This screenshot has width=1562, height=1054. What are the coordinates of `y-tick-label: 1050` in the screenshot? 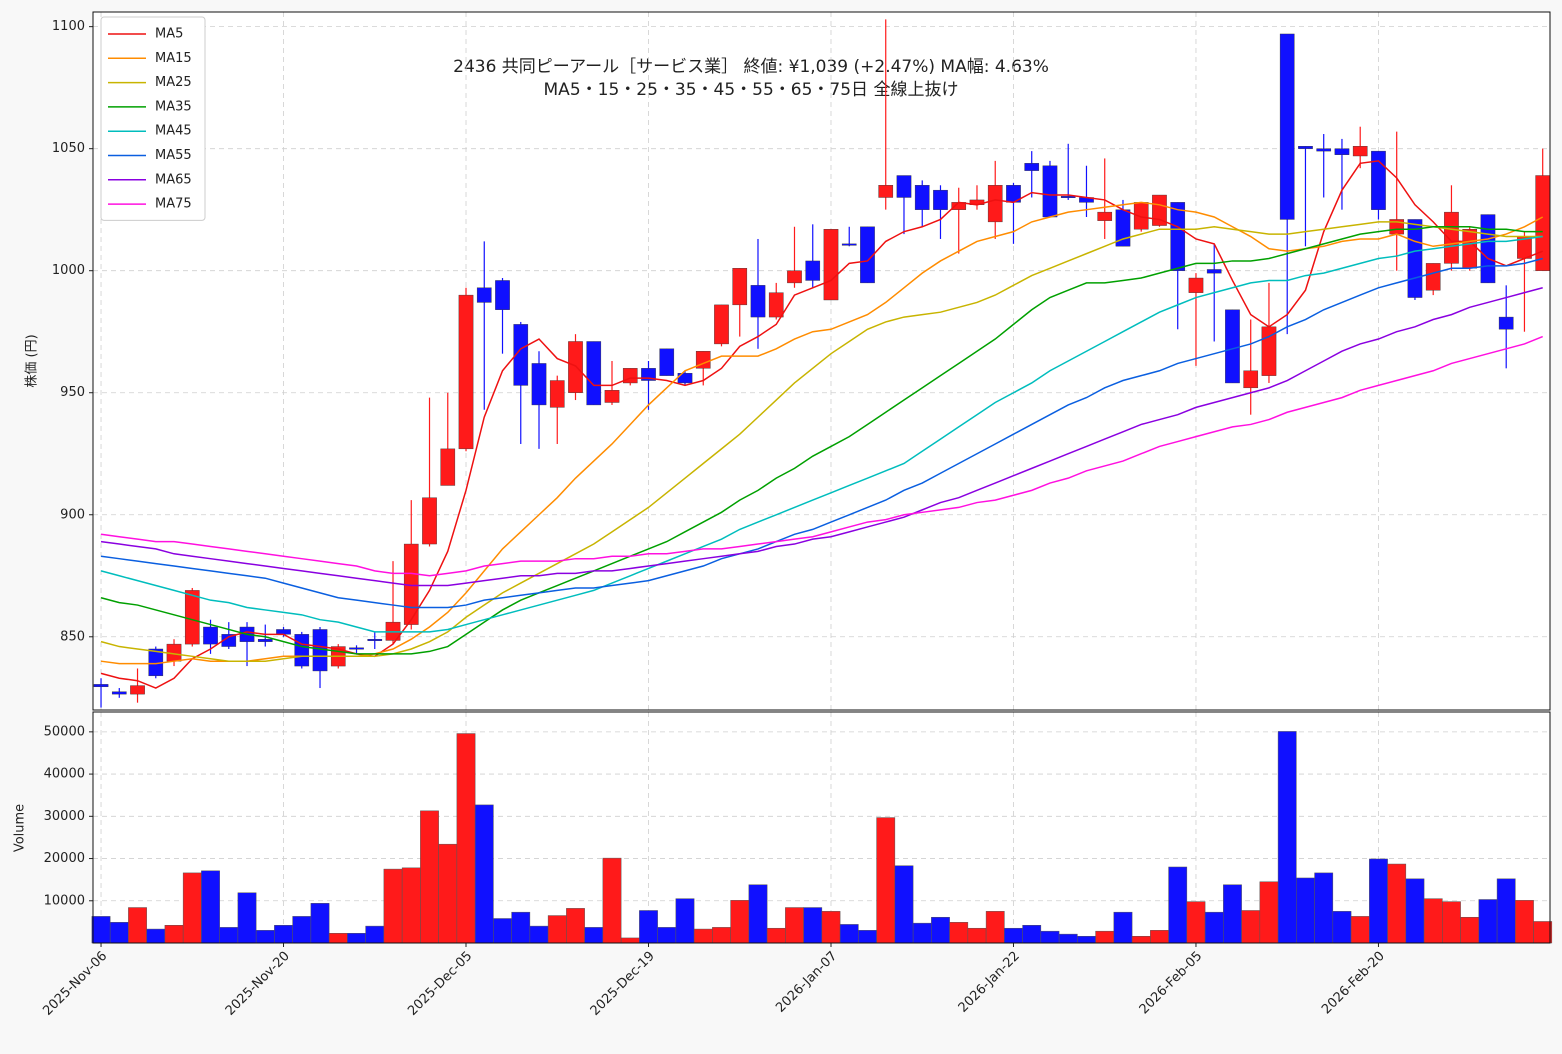 It's located at (68, 148).